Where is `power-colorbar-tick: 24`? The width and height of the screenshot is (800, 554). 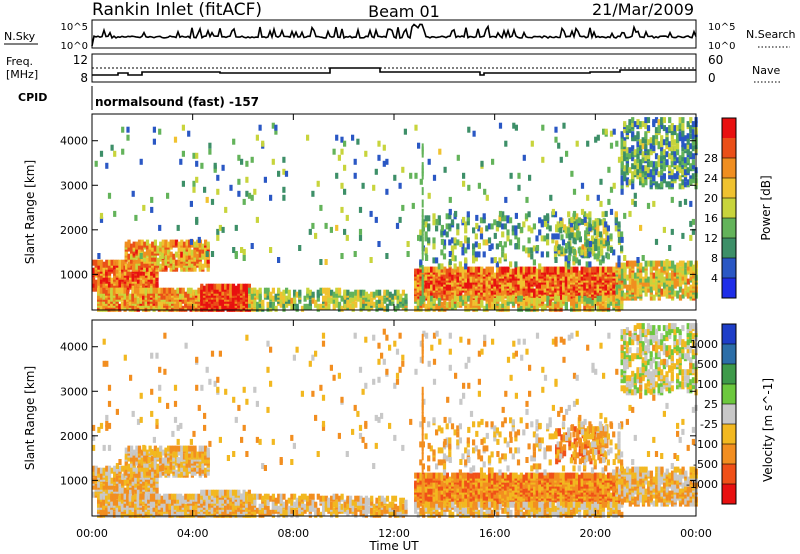
power-colorbar-tick: 24 is located at coordinates (711, 178).